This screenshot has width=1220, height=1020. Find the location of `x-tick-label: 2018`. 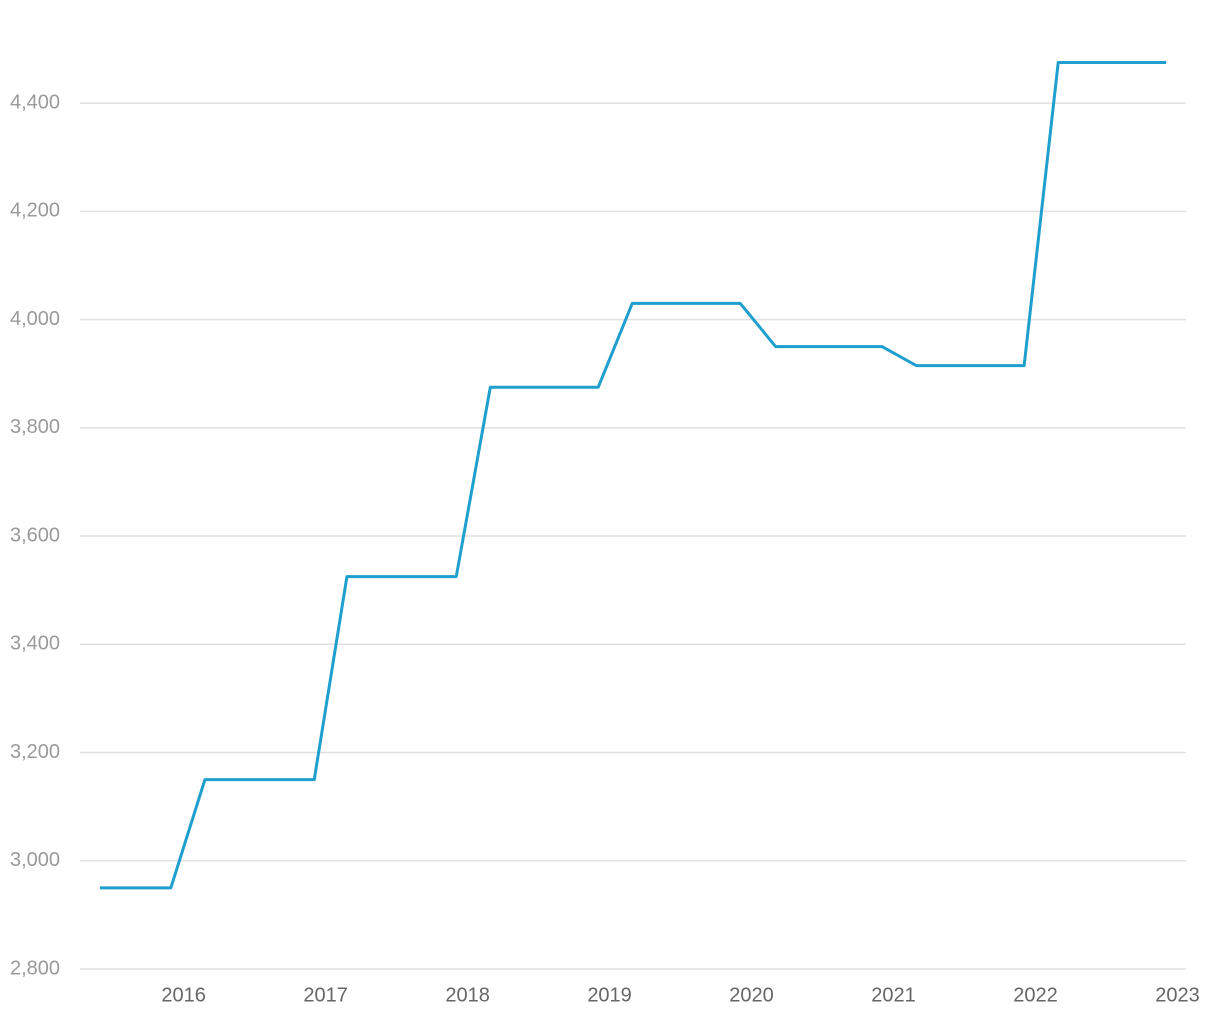

x-tick-label: 2018 is located at coordinates (467, 995).